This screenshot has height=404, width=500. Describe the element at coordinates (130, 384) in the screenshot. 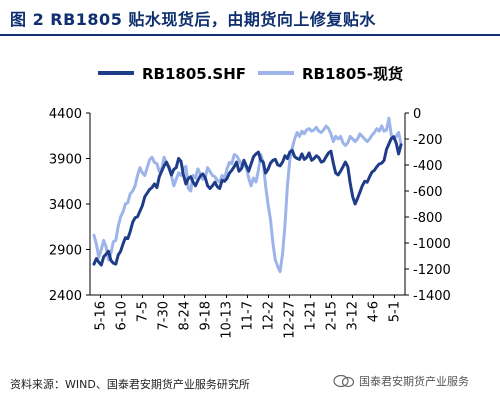

I see `source-note: 资料来源：WIND、国泰君安期货产业服务研究所` at that location.